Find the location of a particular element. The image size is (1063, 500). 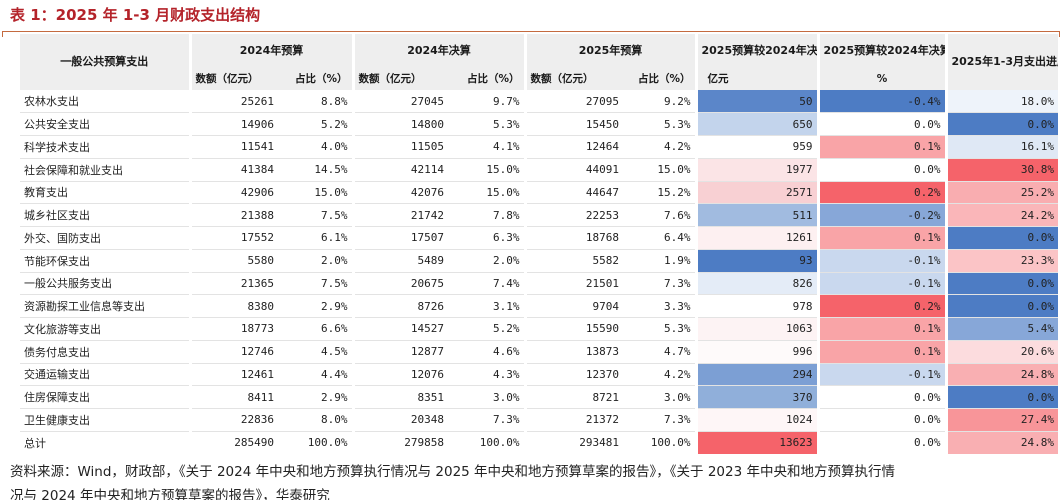

budget-2024-share: 5.2% is located at coordinates (315, 124).